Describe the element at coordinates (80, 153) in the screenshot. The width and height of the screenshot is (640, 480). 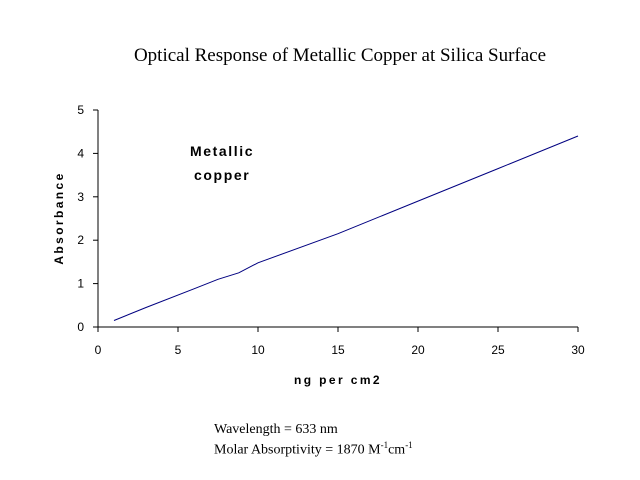
I see `y-tick-label: 4` at that location.